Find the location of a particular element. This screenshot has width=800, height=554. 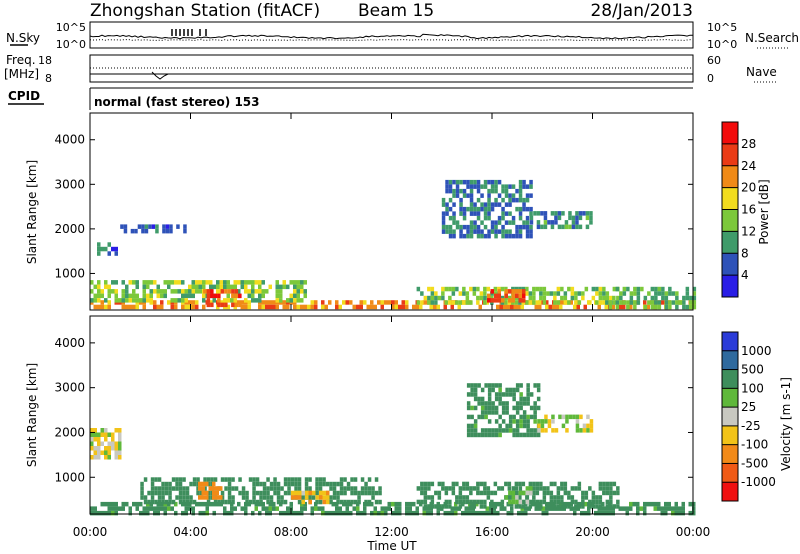

noise-right-label: N.Search is located at coordinates (772, 38).